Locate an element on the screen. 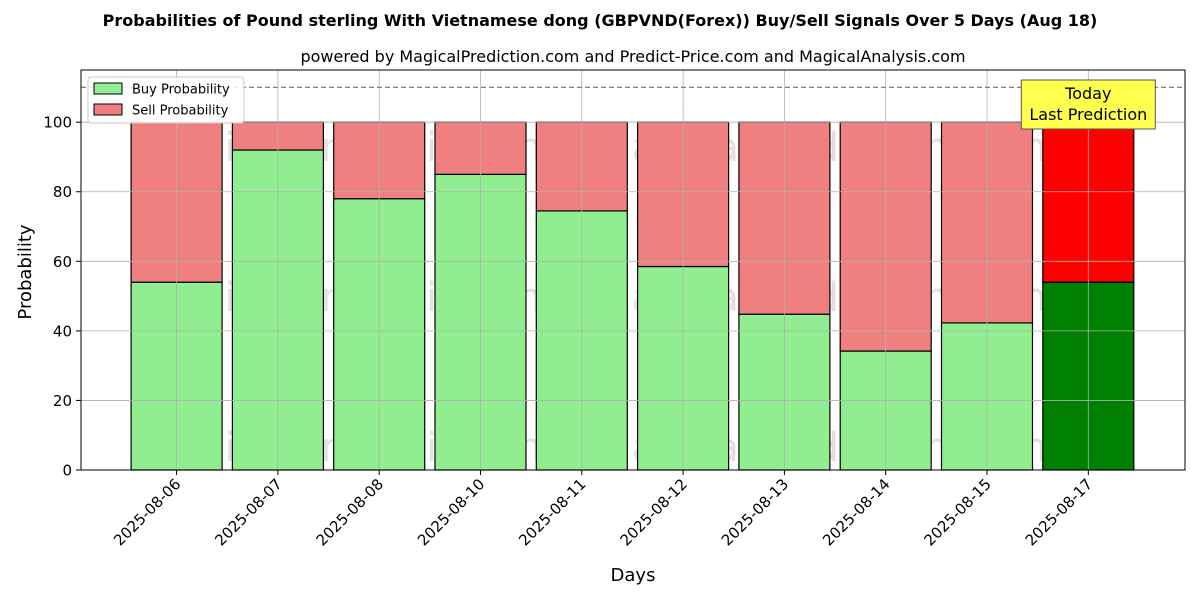  x-tick-label: 2025-08-10 is located at coordinates (451, 512).